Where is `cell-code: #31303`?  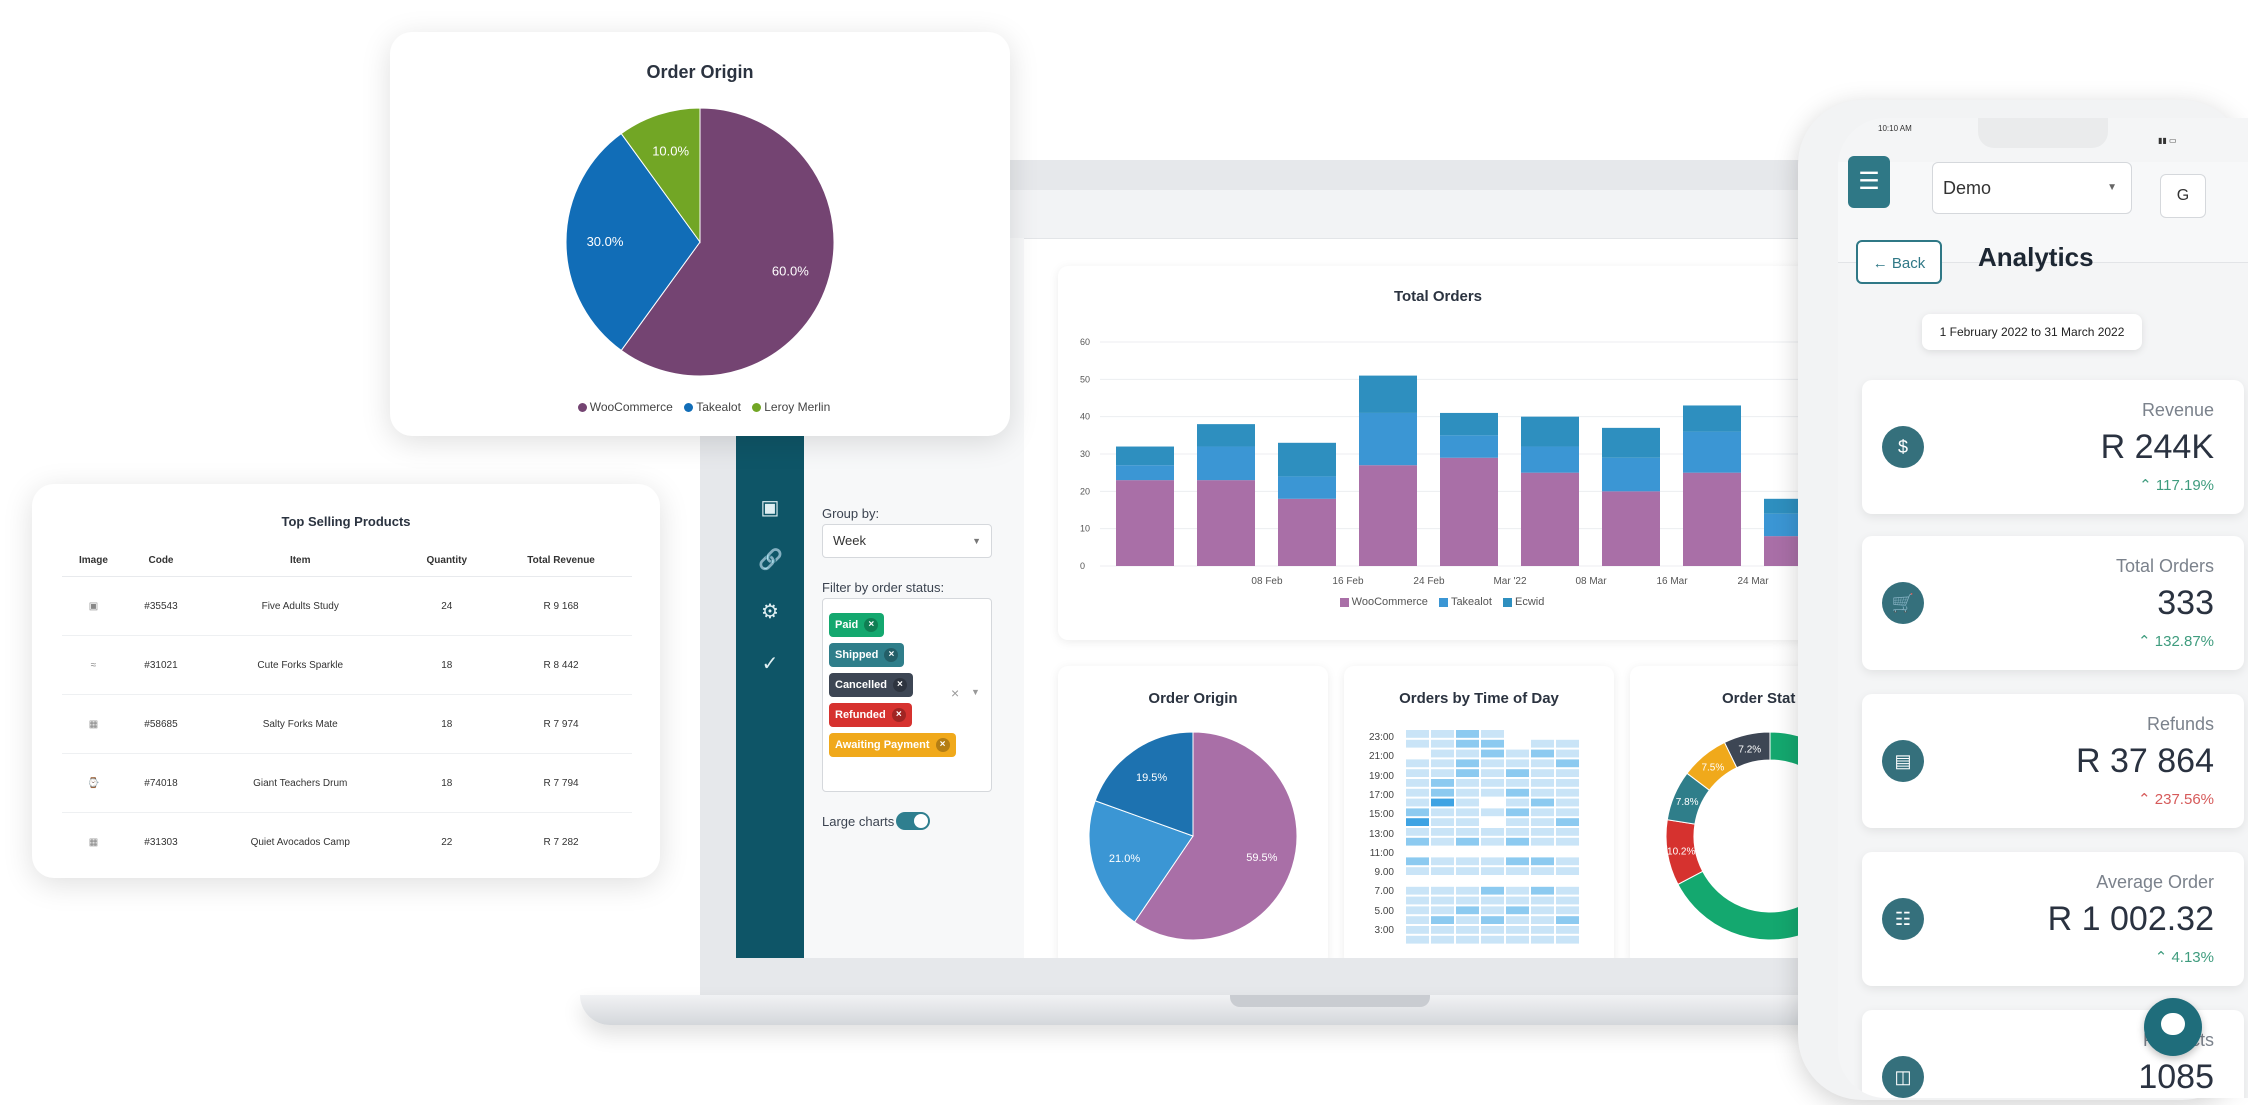 cell-code: #31303 is located at coordinates (161, 842).